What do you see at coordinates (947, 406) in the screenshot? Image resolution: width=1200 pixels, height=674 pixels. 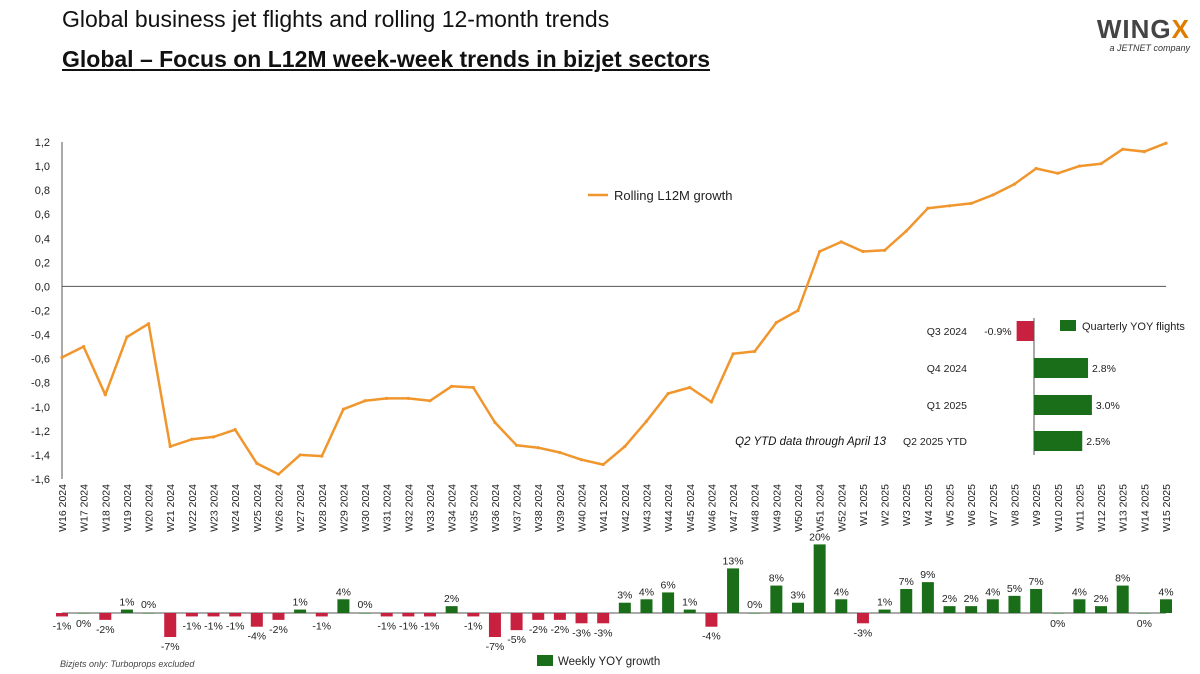 I see `quarterly-category-label: Q1 2025` at bounding box center [947, 406].